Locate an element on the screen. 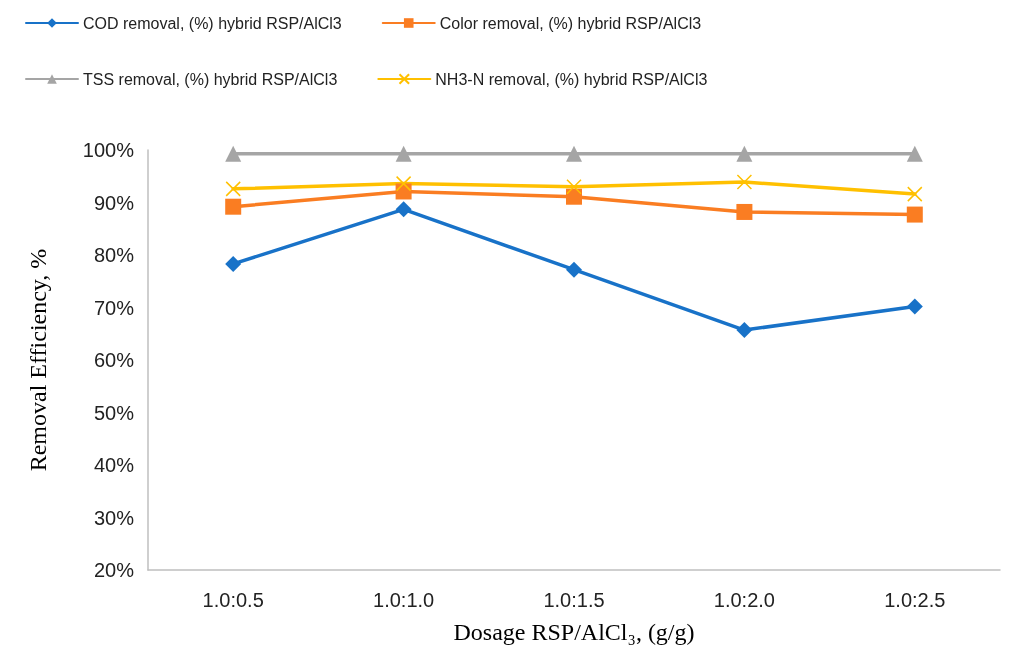  x-tick-label: 1.0:2.0 is located at coordinates (744, 600).